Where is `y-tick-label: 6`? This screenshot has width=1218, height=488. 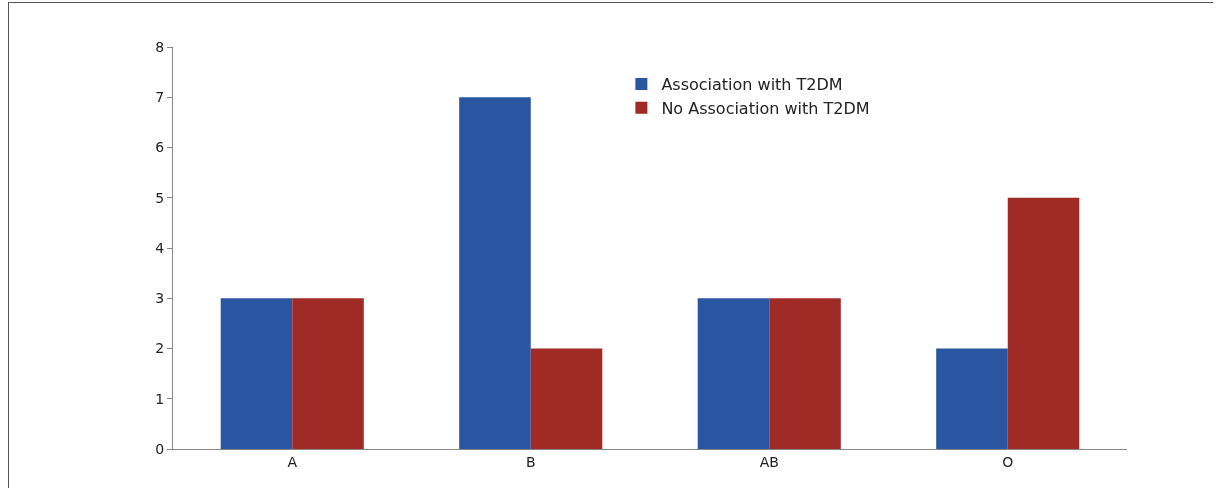
y-tick-label: 6 is located at coordinates (160, 147).